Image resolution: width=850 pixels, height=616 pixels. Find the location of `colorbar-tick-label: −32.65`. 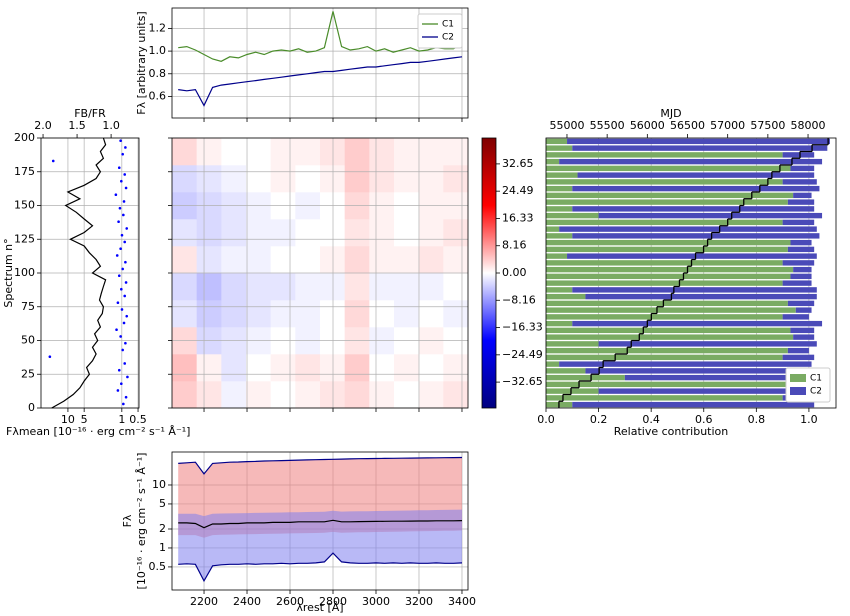

colorbar-tick-label: −32.65 is located at coordinates (522, 381).